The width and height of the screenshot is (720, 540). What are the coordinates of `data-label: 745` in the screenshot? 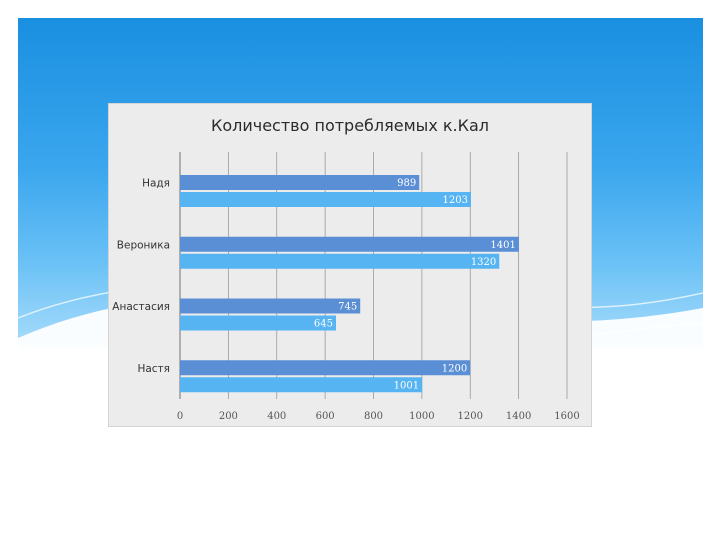 It's located at (347, 307).